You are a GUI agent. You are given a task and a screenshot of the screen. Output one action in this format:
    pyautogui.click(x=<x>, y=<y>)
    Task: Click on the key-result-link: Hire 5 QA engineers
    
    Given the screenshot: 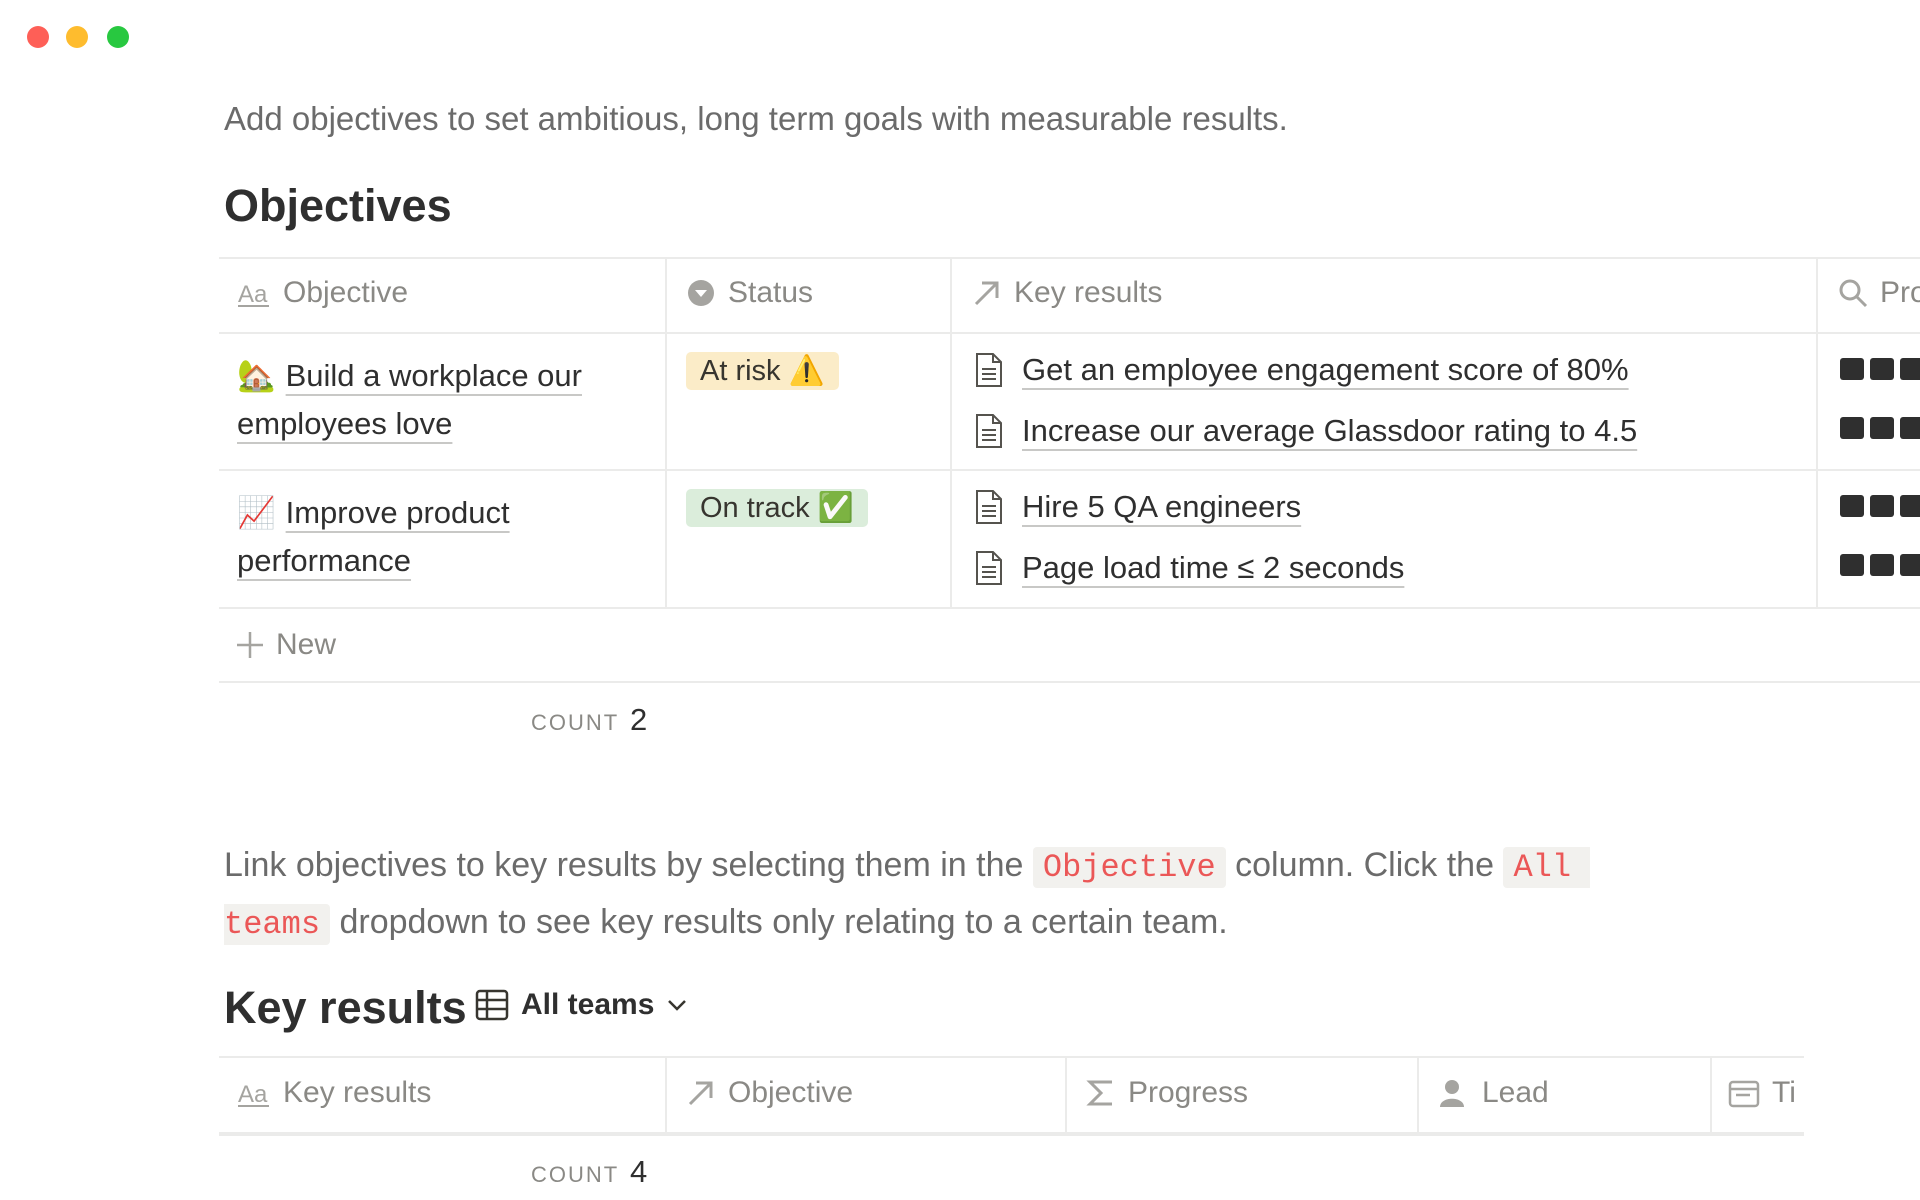 What is the action you would take?
    pyautogui.click(x=1162, y=506)
    